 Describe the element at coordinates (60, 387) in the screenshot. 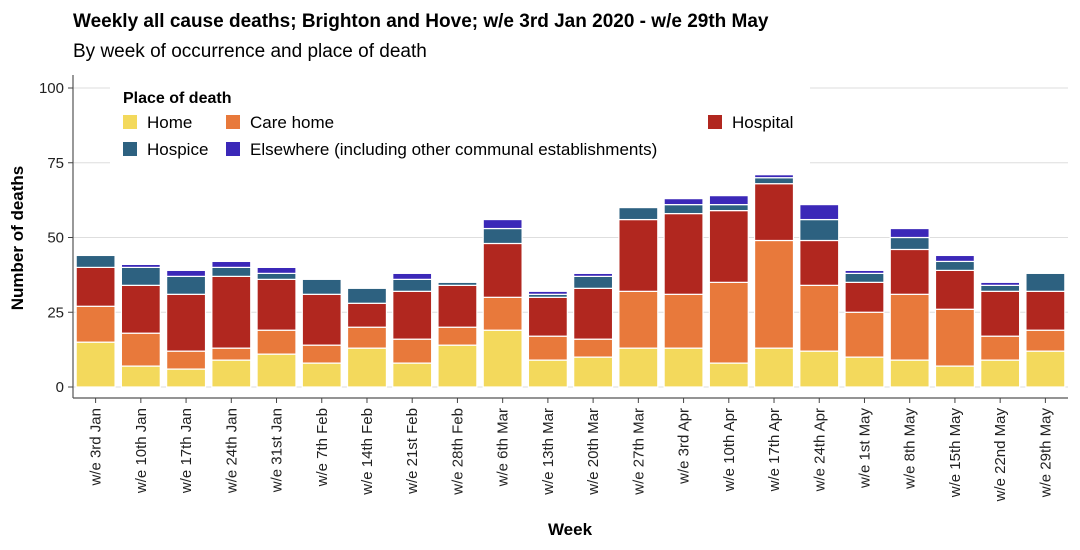

I see `y-tick-label: 0` at that location.